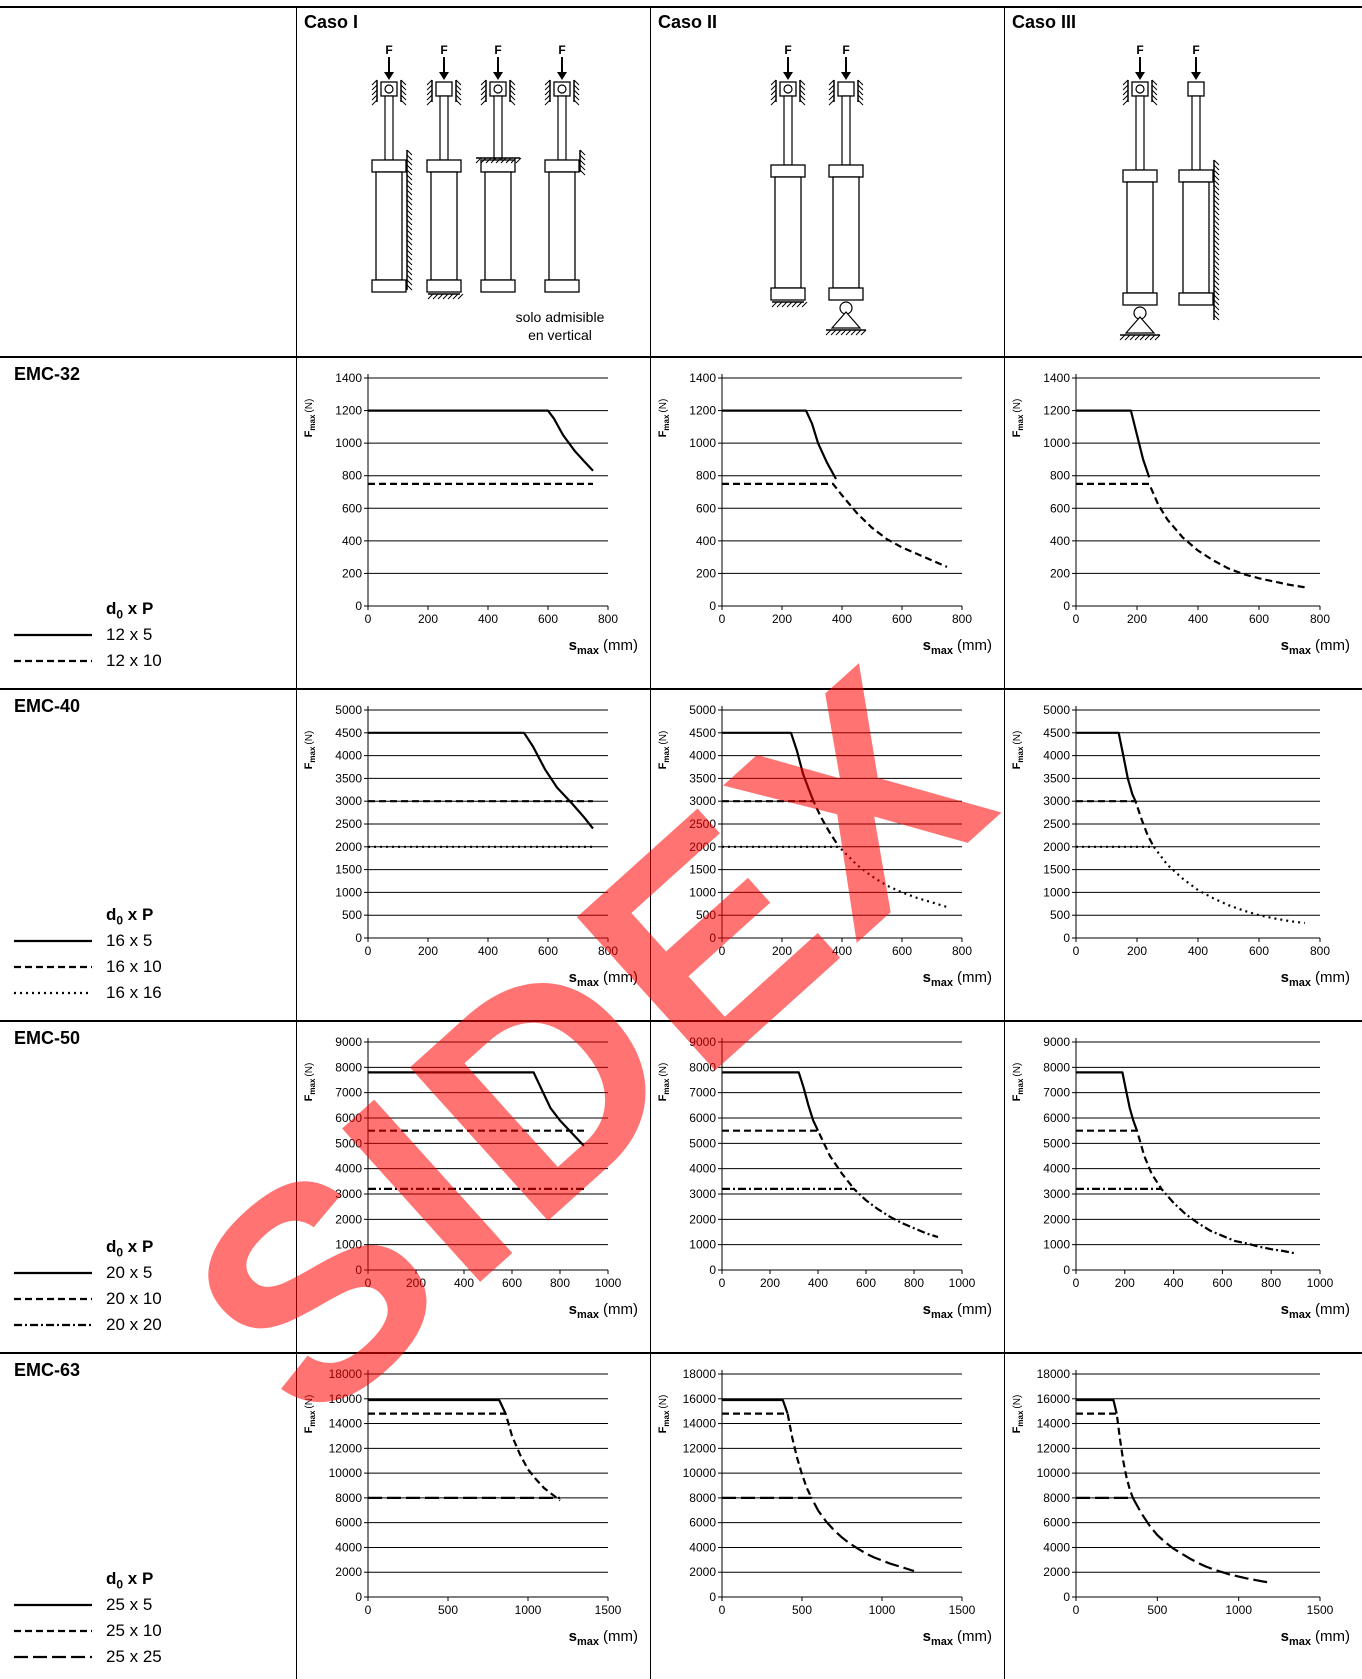 This screenshot has width=1362, height=1679. I want to click on y-tick-label: 2000, so click(1056, 847).